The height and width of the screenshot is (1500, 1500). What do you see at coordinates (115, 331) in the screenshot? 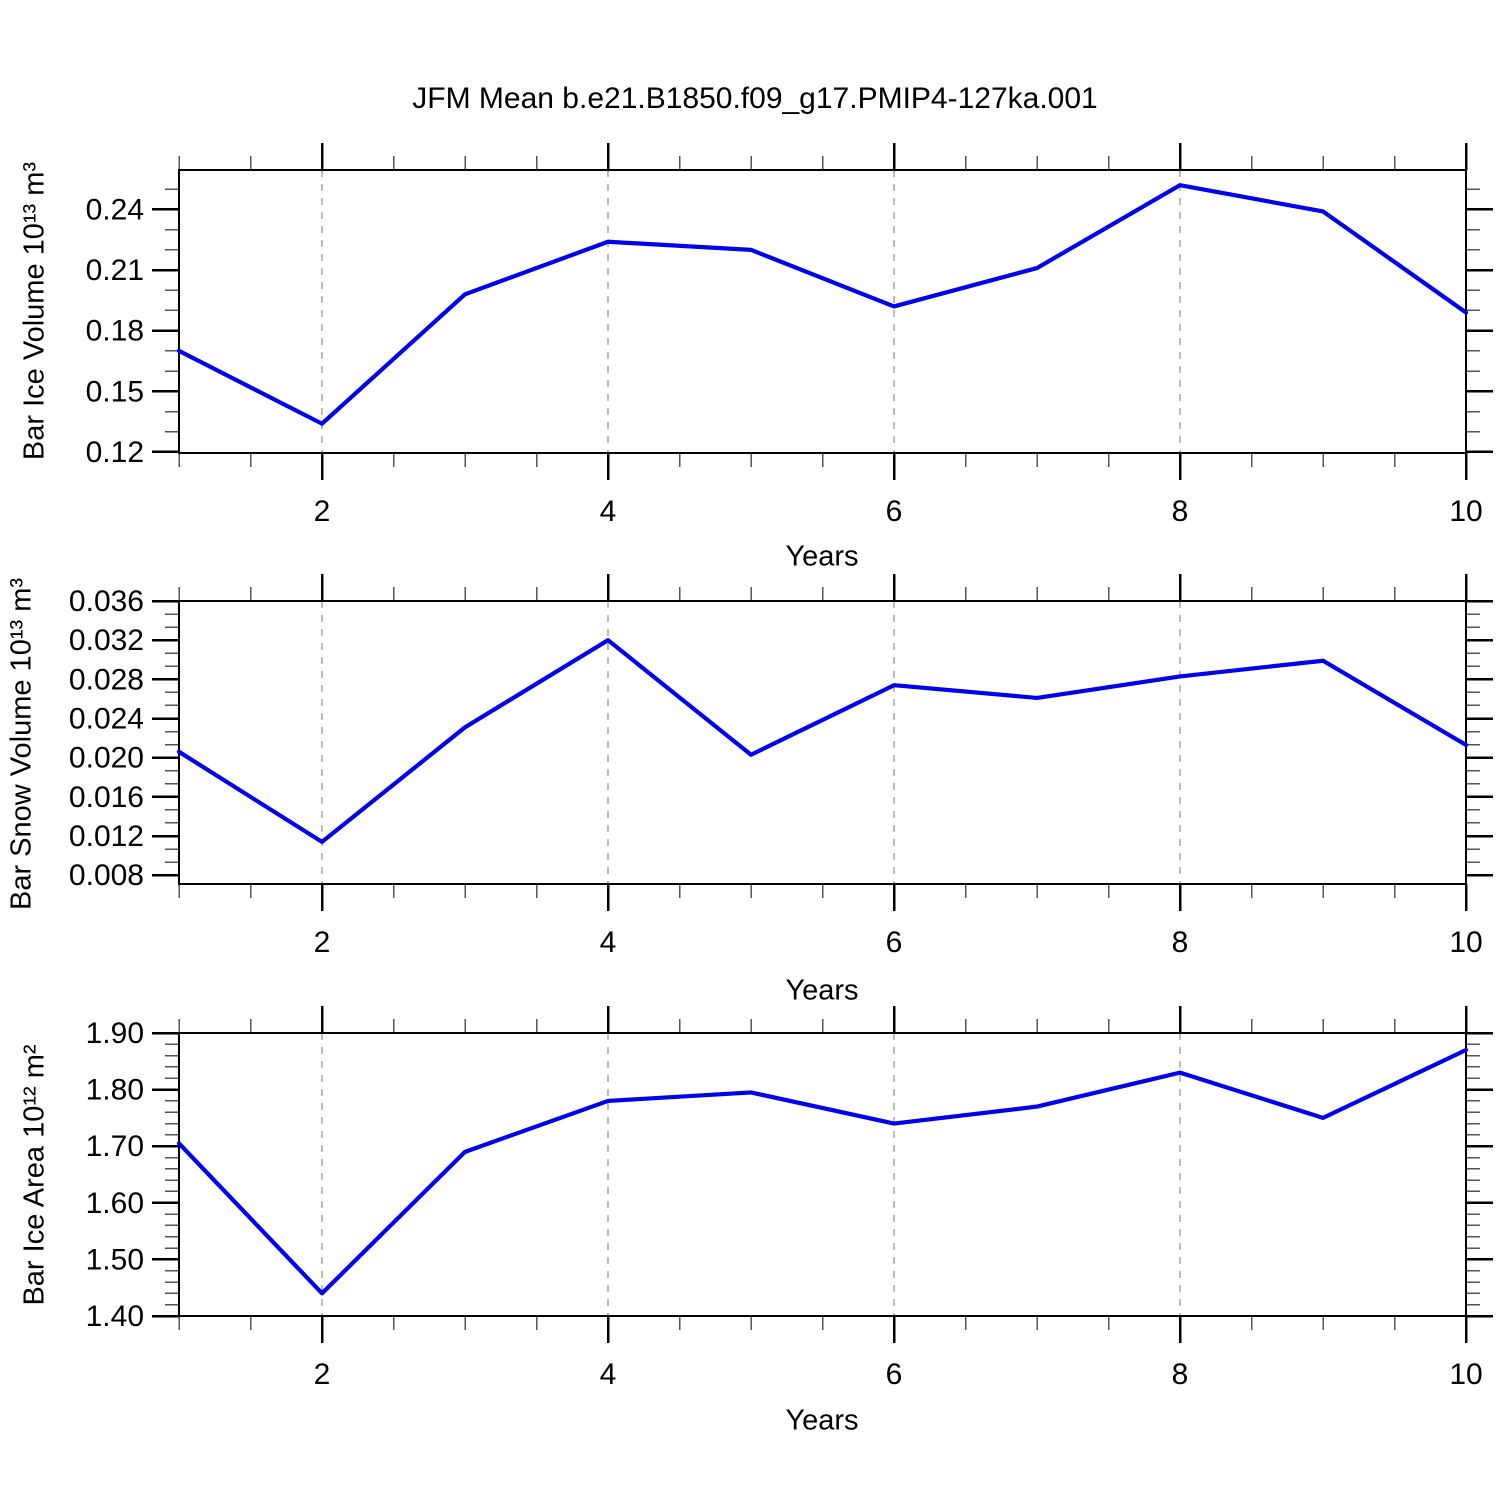
I see `y-tick-label: 0.18` at bounding box center [115, 331].